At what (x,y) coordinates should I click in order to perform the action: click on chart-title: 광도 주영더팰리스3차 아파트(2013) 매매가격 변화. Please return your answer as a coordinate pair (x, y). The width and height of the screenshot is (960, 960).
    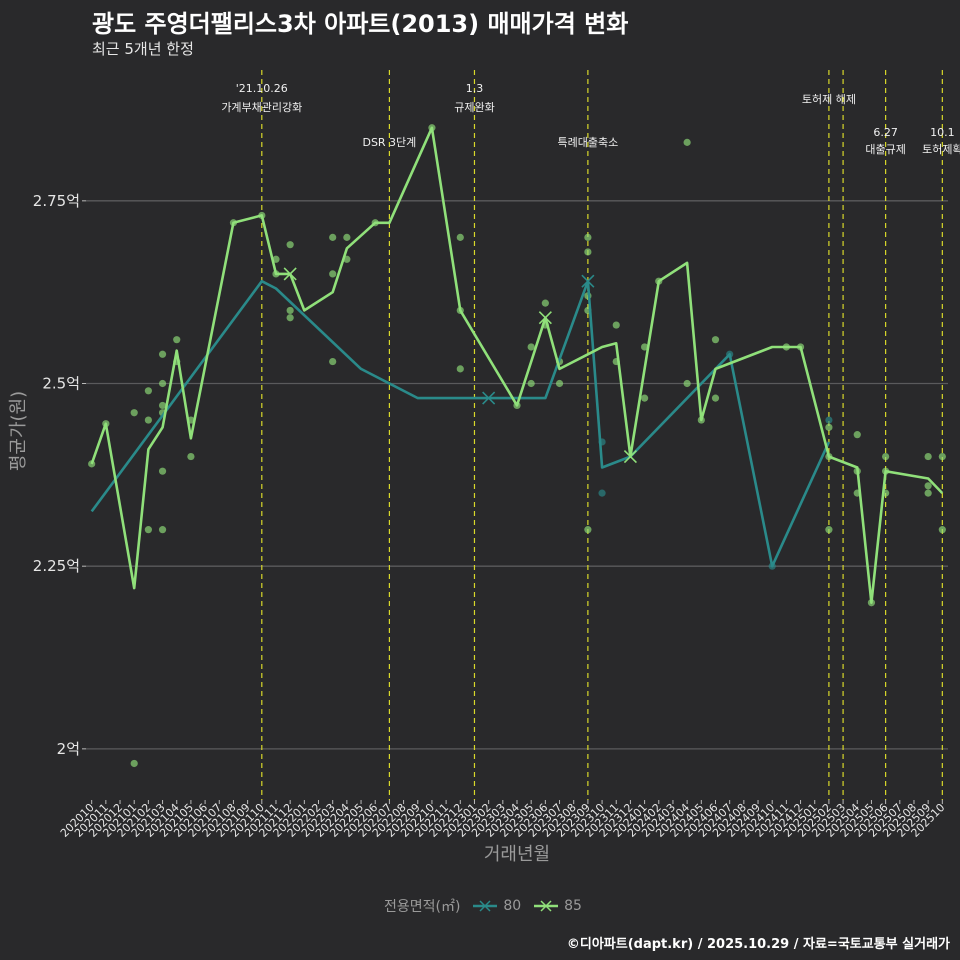
    Looking at the image, I should click on (360, 24).